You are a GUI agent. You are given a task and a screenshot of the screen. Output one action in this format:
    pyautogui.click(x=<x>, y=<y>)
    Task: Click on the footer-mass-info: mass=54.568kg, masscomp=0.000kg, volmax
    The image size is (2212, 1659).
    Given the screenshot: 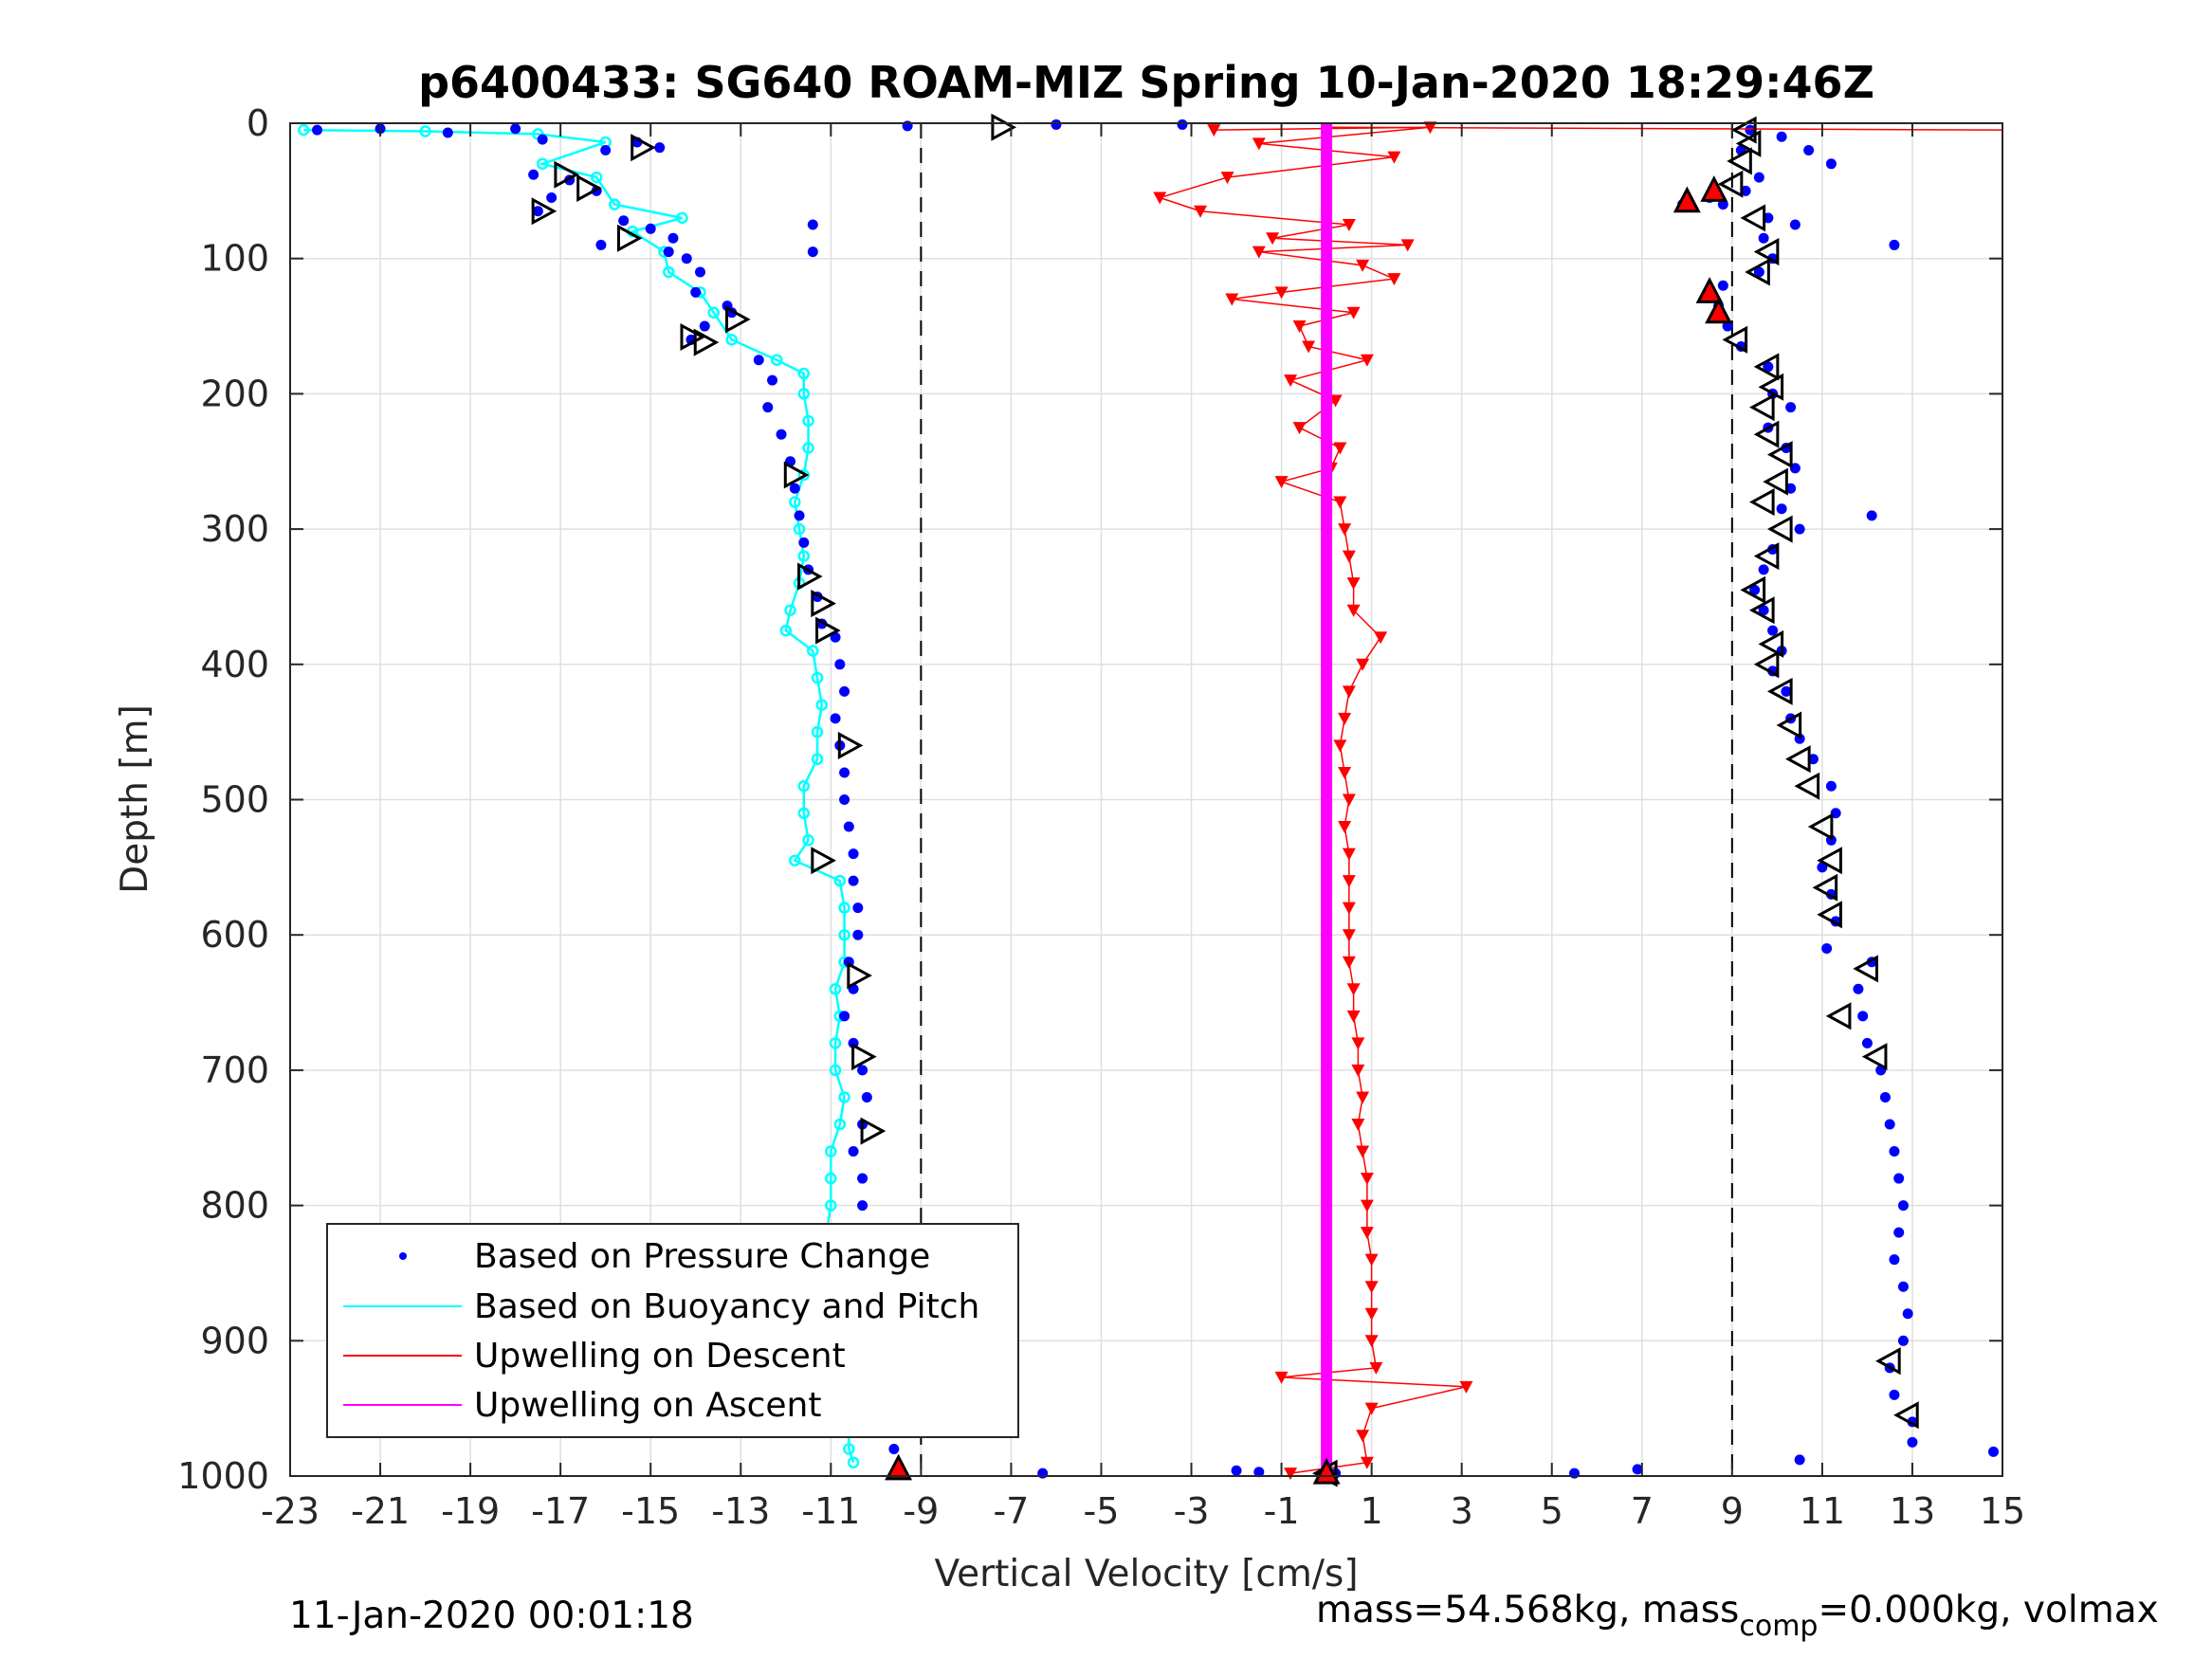 What is the action you would take?
    pyautogui.click(x=1737, y=1616)
    